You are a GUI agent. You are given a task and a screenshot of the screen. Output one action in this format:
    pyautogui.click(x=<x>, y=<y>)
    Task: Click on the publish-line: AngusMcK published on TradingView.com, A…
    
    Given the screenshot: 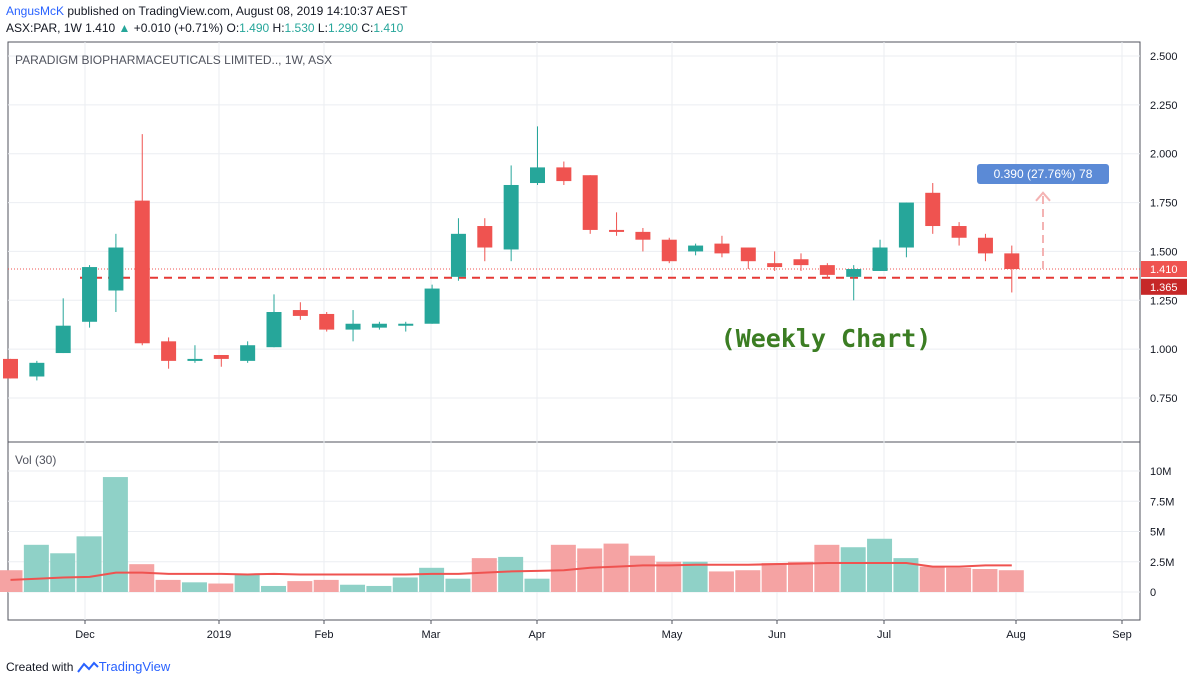 What is the action you would take?
    pyautogui.click(x=206, y=11)
    